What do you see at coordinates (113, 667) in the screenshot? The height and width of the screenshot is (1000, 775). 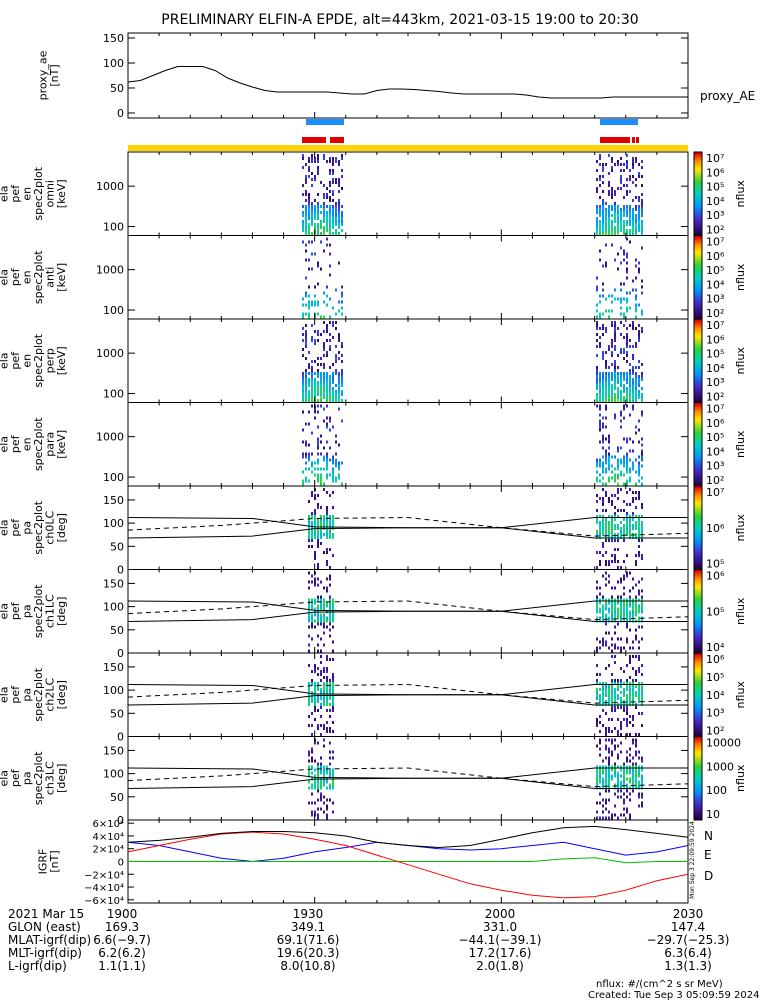 I see `y-tick-label-7-3: 150` at bounding box center [113, 667].